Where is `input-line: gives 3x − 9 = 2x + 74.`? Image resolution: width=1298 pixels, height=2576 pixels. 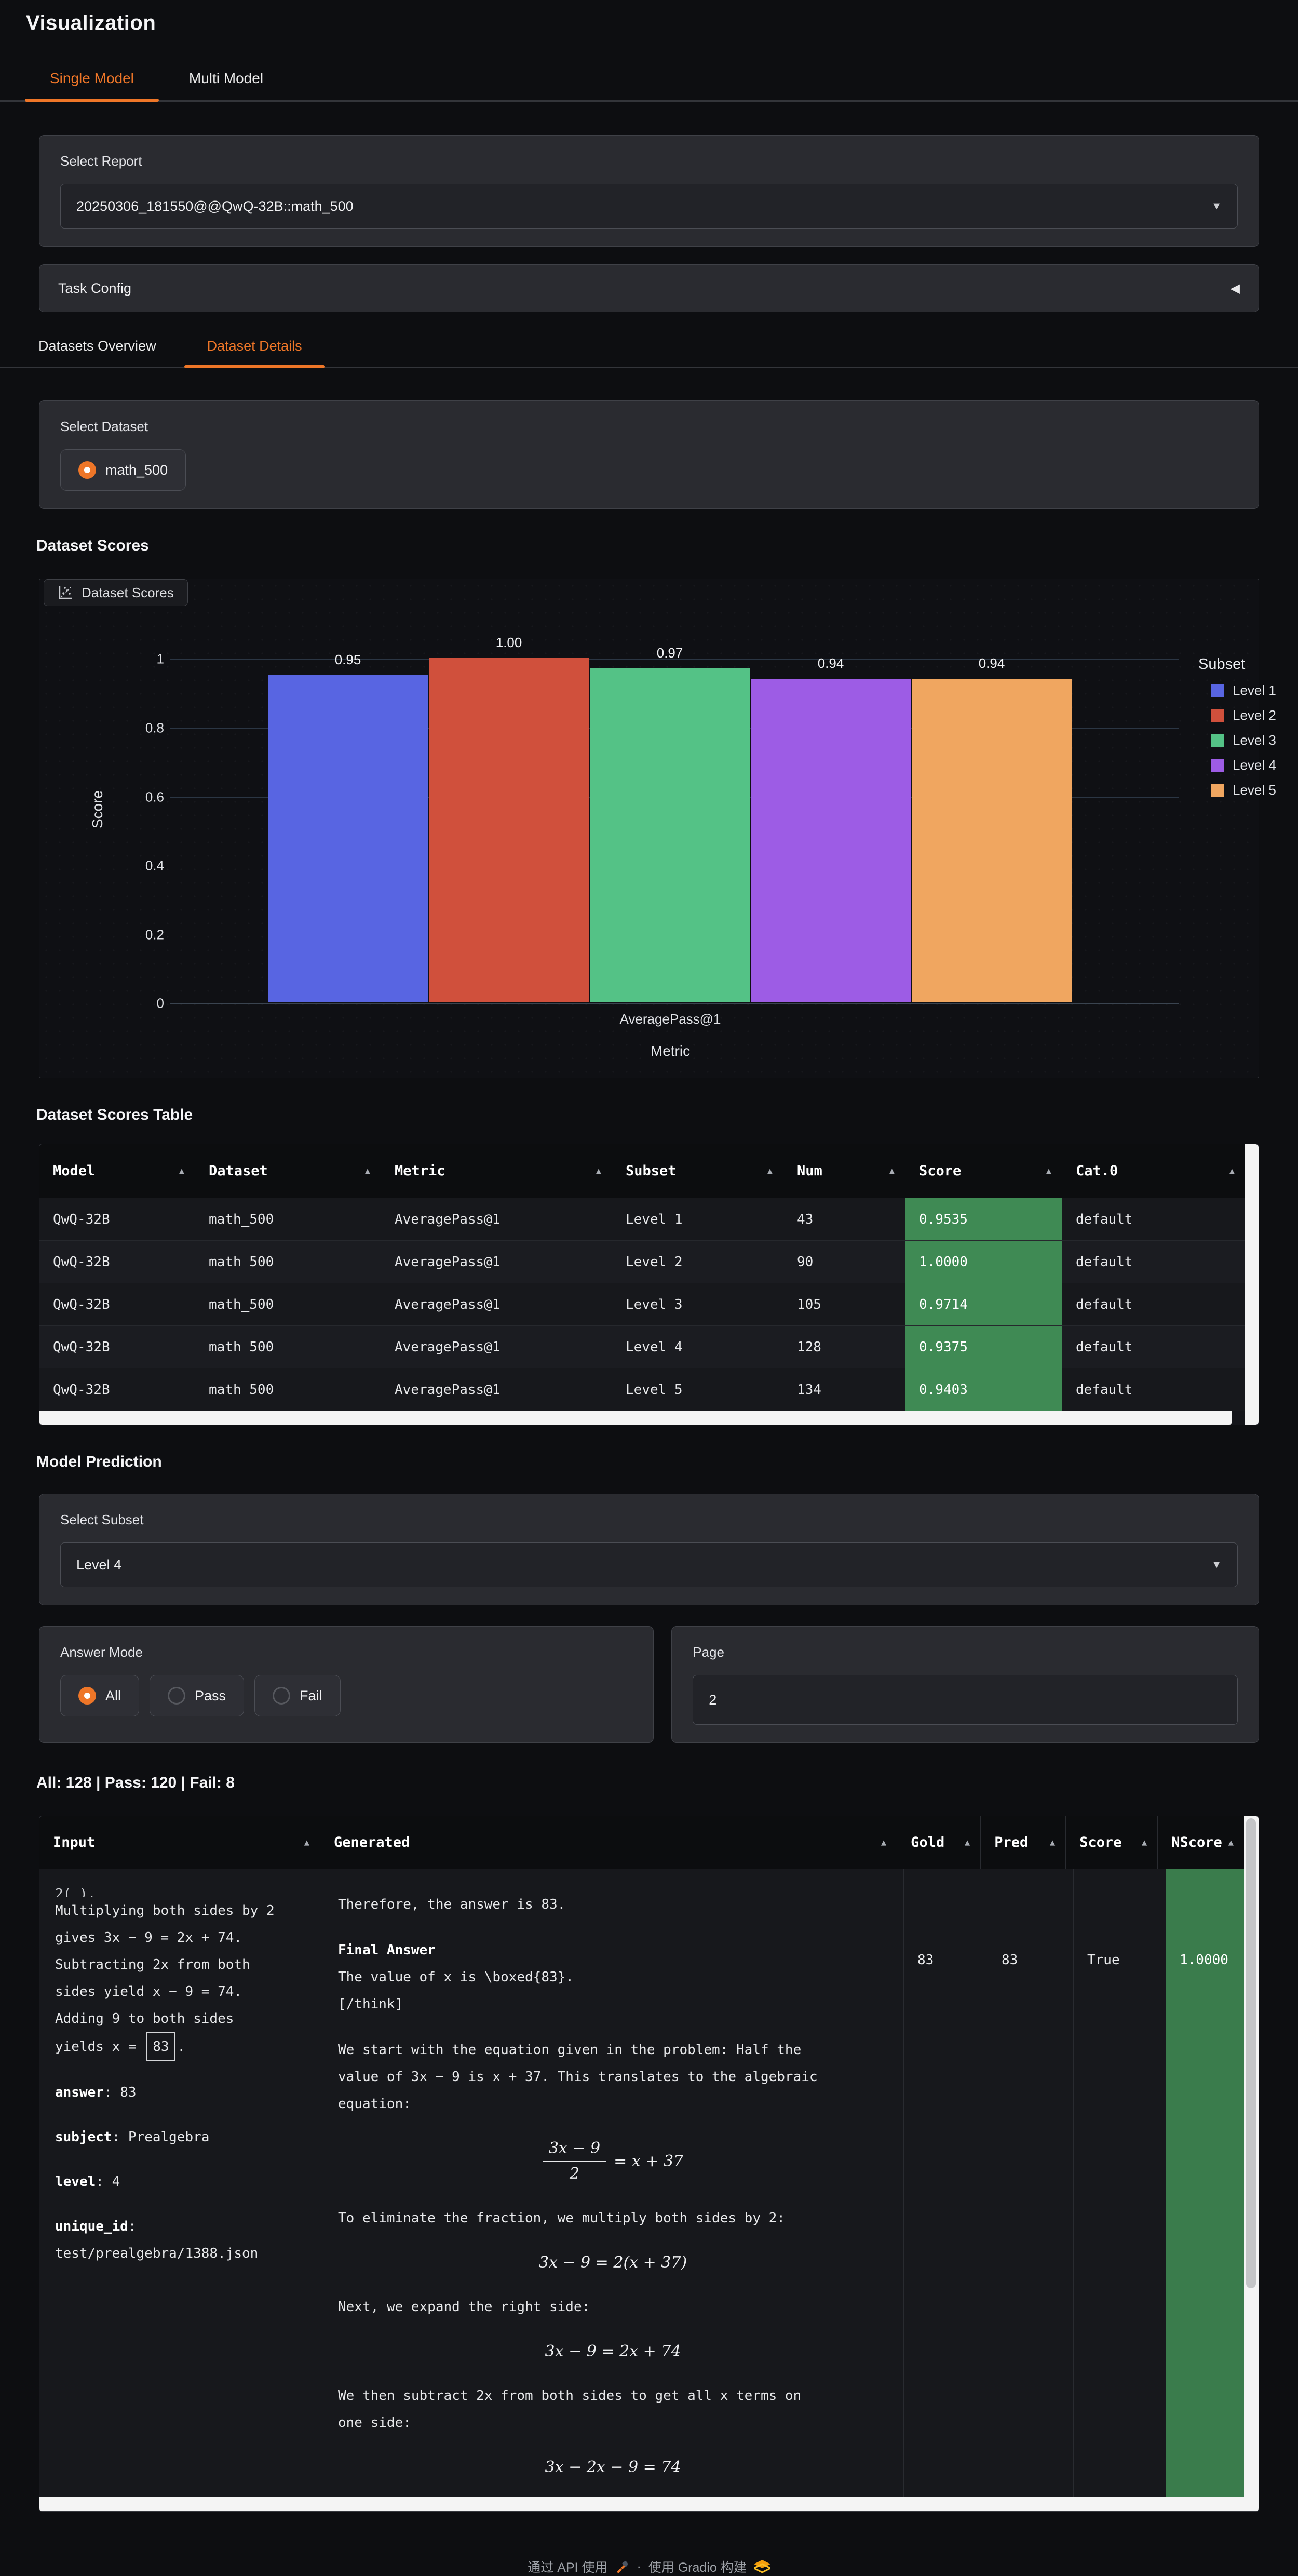
input-line: gives 3x − 9 = 2x + 74. is located at coordinates (148, 1938).